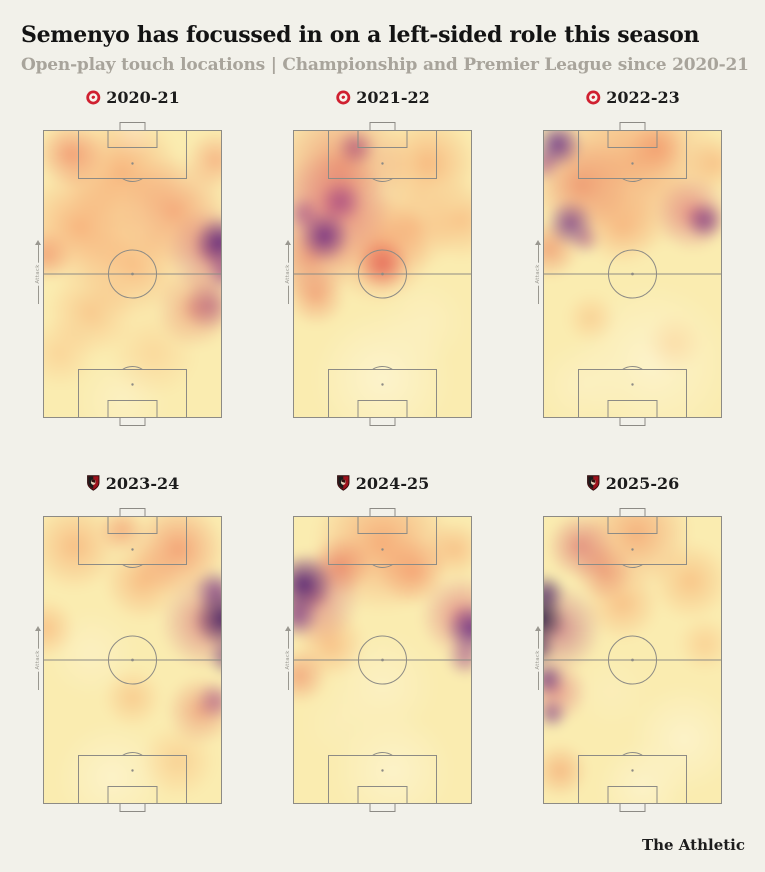  Describe the element at coordinates (392, 483) in the screenshot. I see `season-label-text: 2024-25` at that location.